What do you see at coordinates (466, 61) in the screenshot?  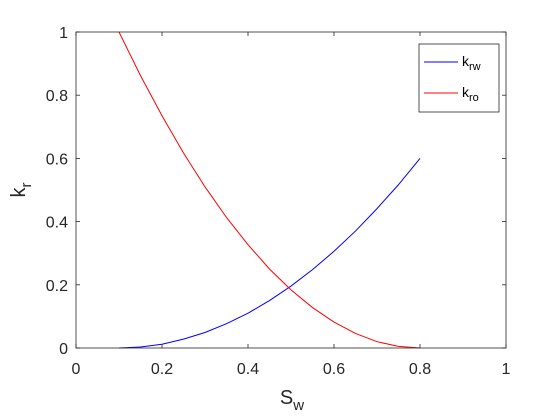 I see `legend-label-krw-main: k` at bounding box center [466, 61].